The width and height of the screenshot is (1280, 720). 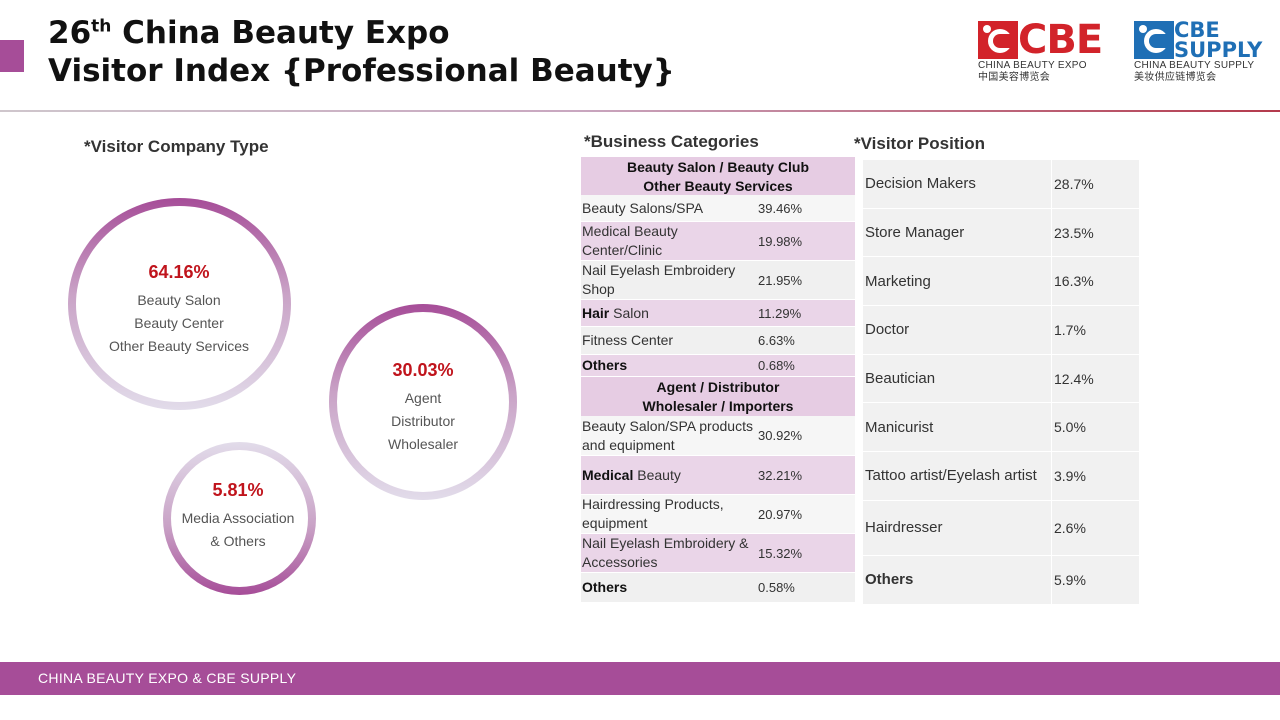 I want to click on table-row: Decision Makers 28.7%, so click(x=1001, y=184).